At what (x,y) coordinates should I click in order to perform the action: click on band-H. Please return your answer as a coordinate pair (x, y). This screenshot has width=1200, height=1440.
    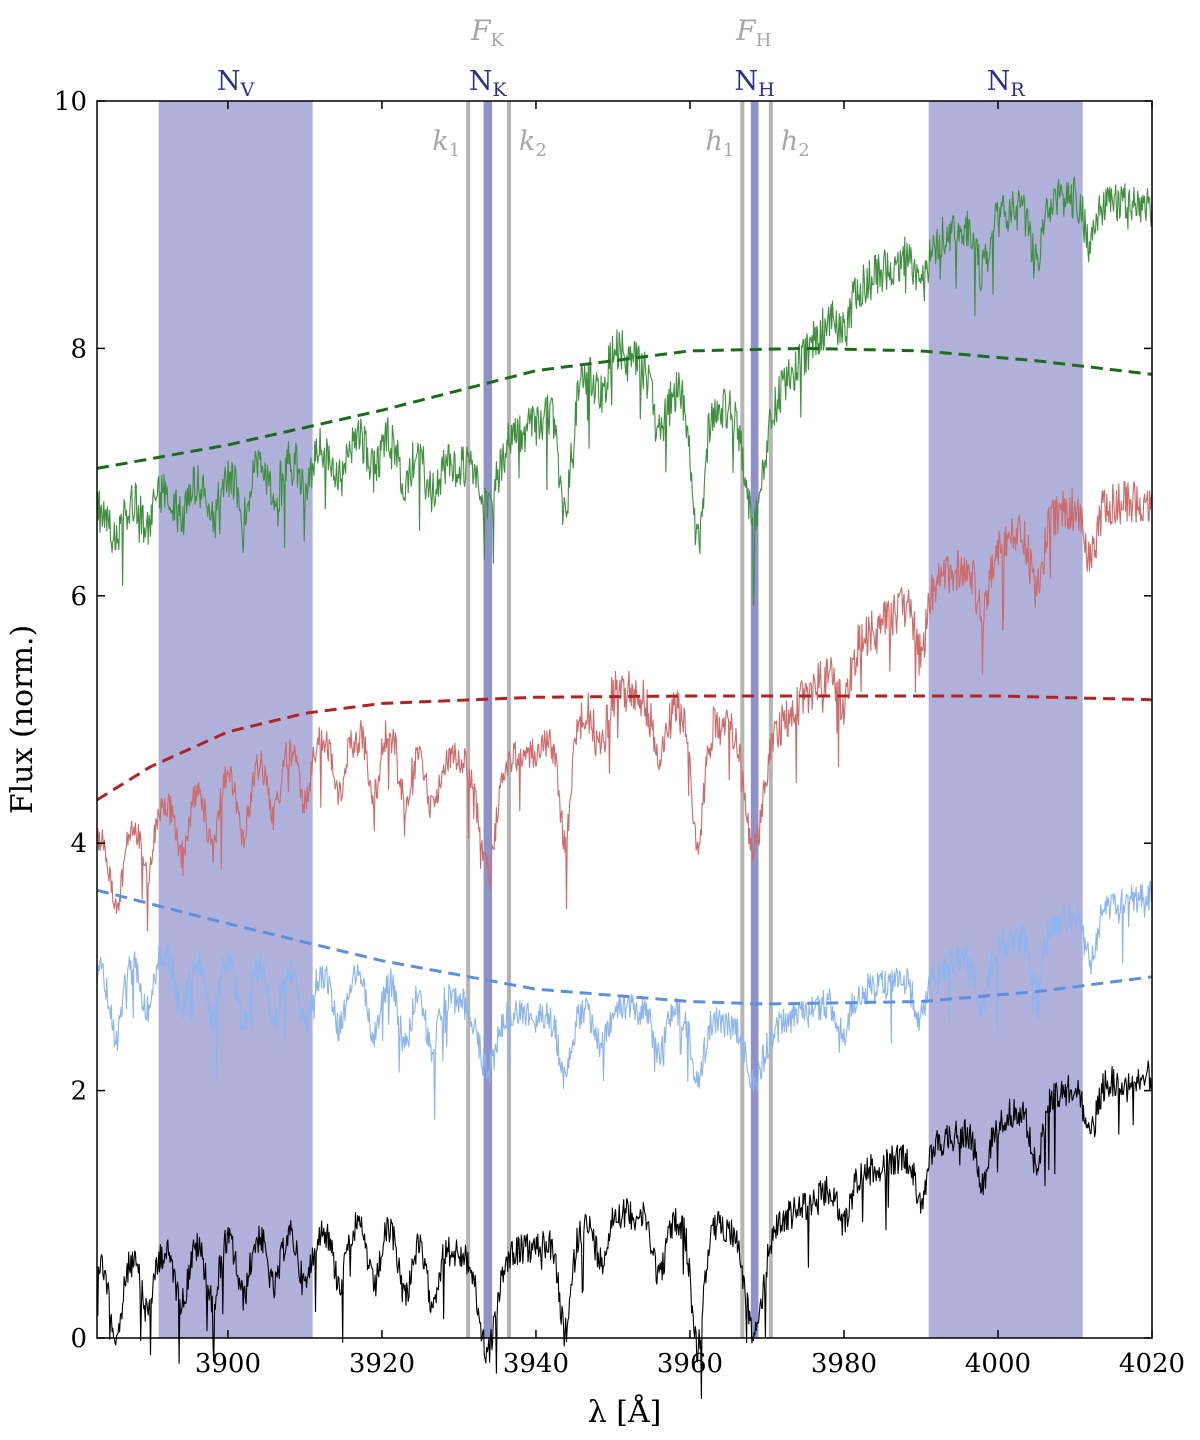
    Looking at the image, I should click on (754, 719).